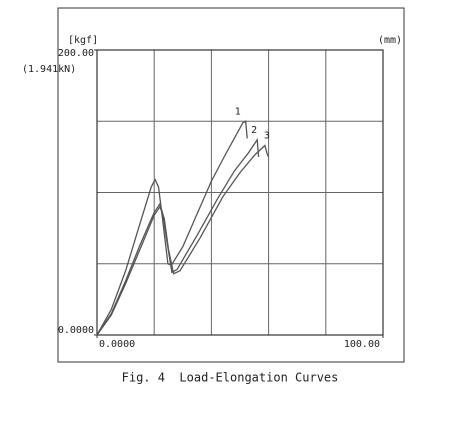 The image size is (460, 424). I want to click on y-tick-label: 0.0000, so click(76, 330).